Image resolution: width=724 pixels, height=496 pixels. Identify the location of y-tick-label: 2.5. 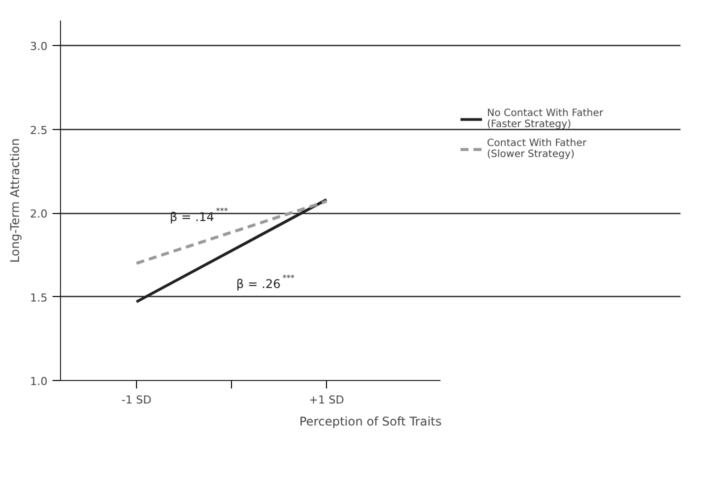
(39, 130).